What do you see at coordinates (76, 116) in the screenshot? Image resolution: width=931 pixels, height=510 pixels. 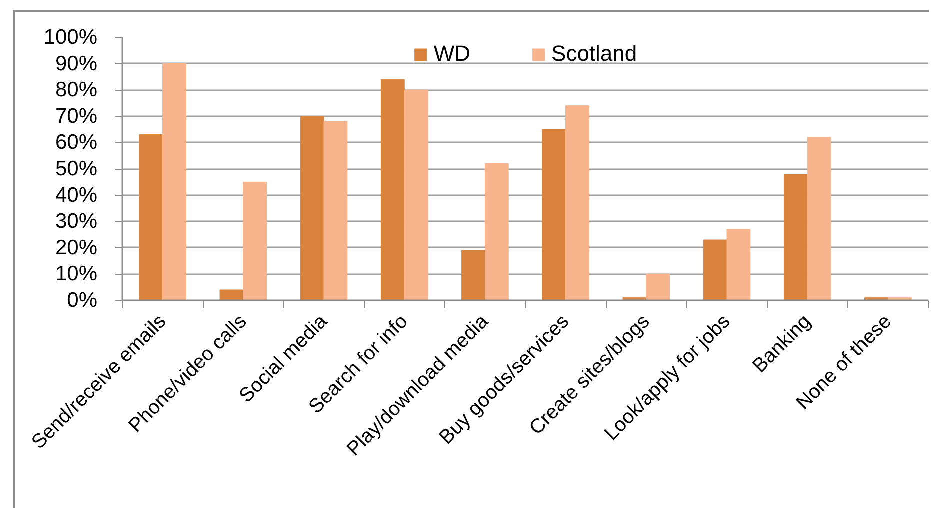 I see `y-tick-label: 70%` at bounding box center [76, 116].